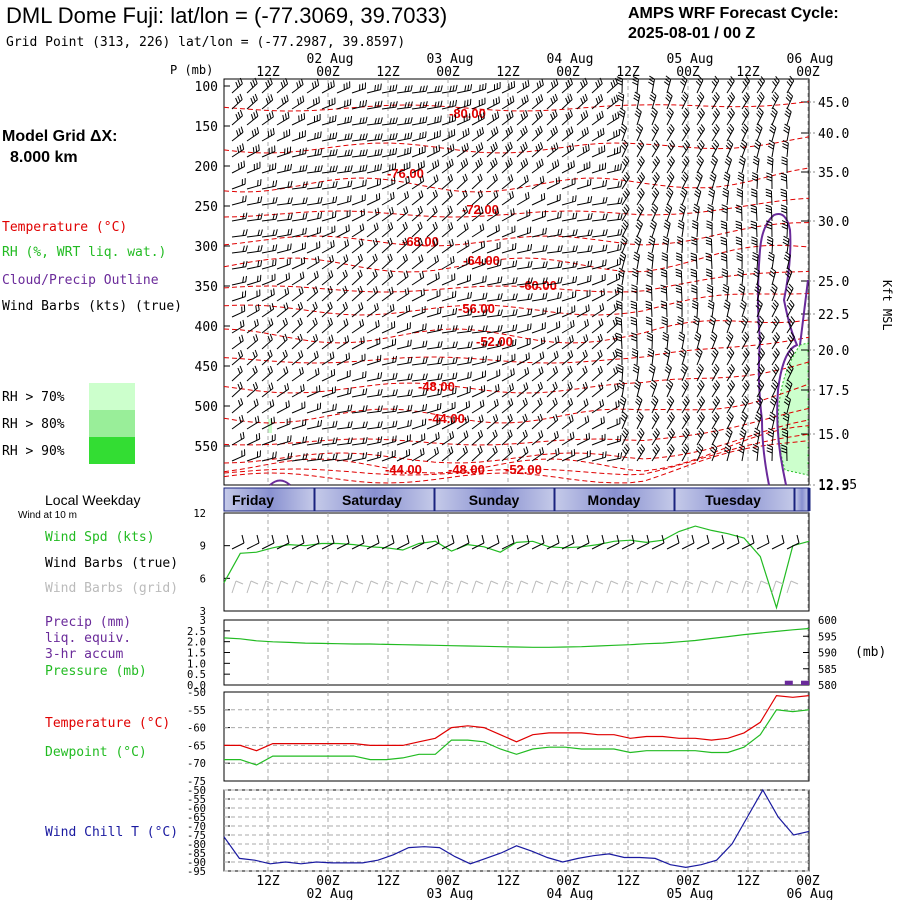 The height and width of the screenshot is (900, 900). What do you see at coordinates (810, 893) in the screenshot?
I see `bottom-day-label: 06 Aug` at bounding box center [810, 893].